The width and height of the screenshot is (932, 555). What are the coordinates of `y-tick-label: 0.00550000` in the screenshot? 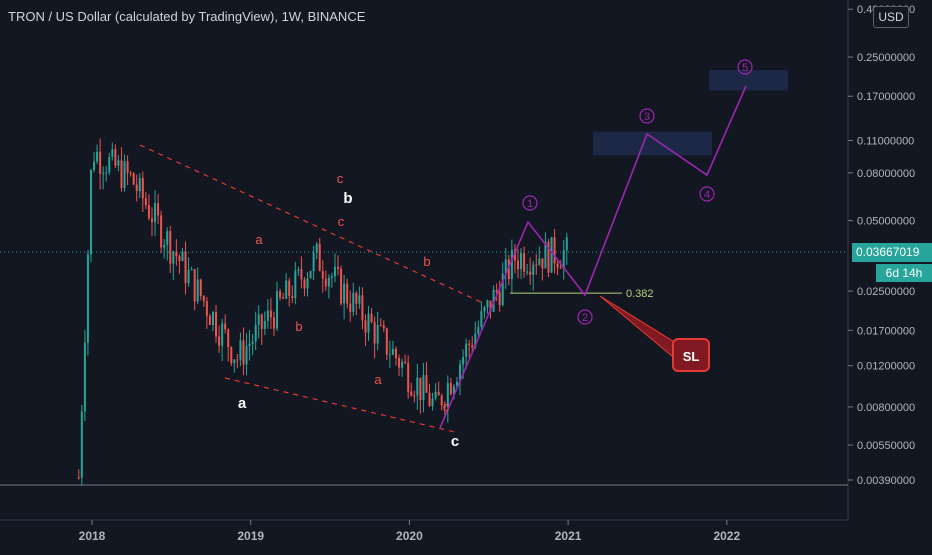 It's located at (886, 446).